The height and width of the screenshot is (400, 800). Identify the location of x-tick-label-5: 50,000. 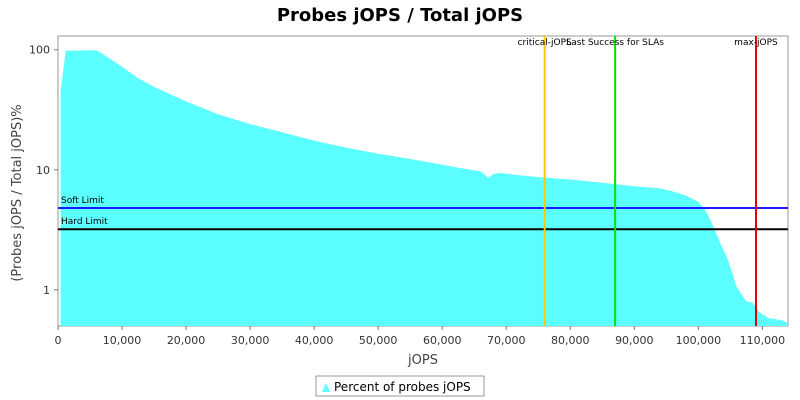
(378, 340).